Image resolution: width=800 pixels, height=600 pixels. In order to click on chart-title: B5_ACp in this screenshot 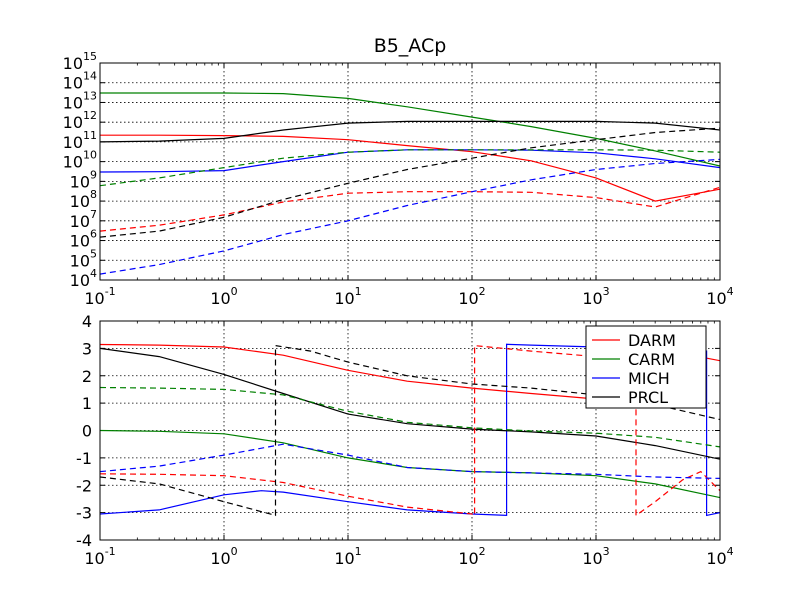, I will do `click(410, 46)`.